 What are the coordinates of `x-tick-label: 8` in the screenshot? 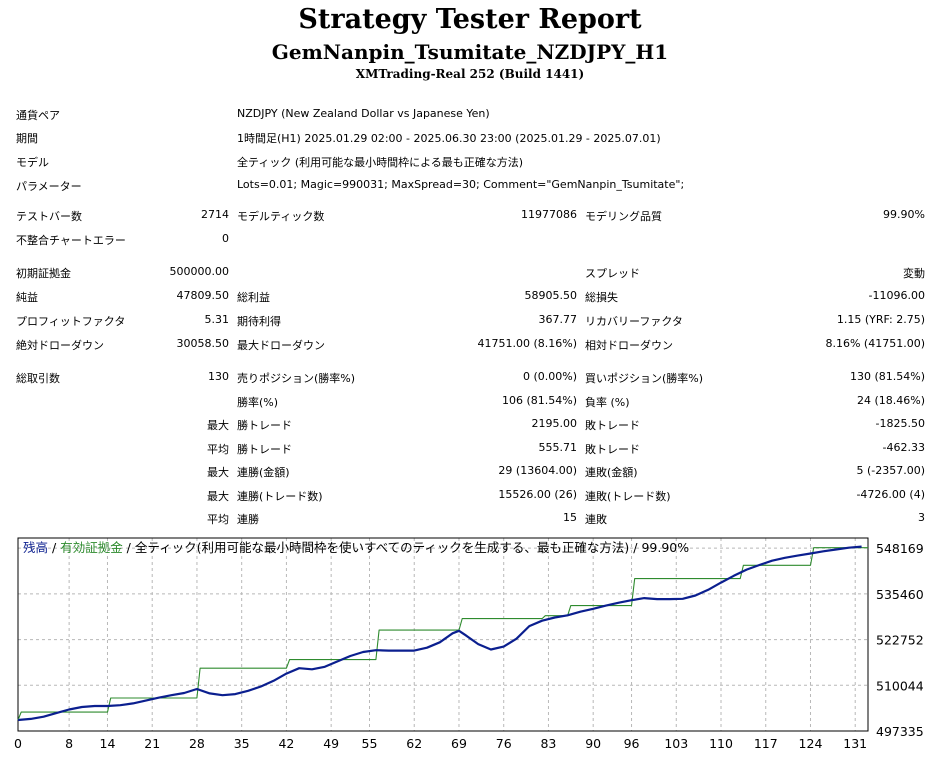 It's located at (69, 743).